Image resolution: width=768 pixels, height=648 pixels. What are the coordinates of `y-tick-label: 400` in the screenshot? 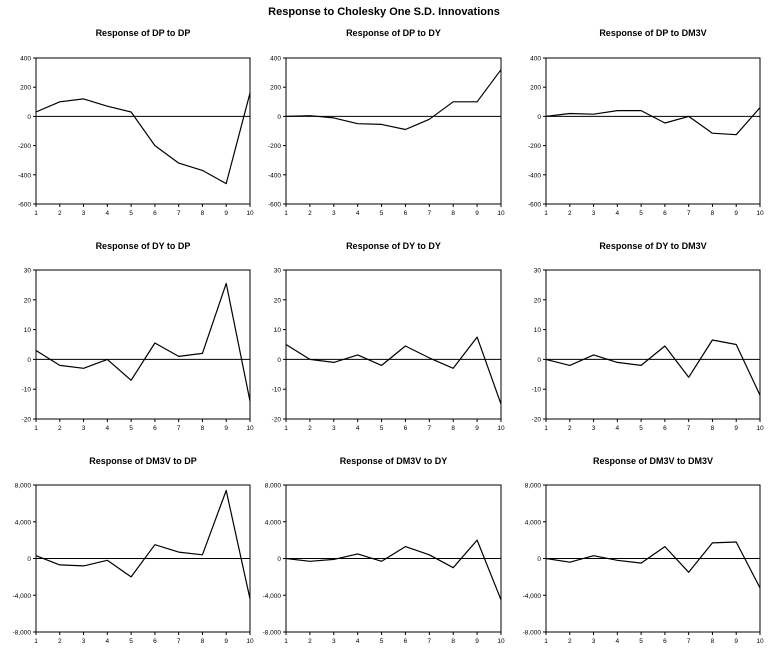 It's located at (25, 59).